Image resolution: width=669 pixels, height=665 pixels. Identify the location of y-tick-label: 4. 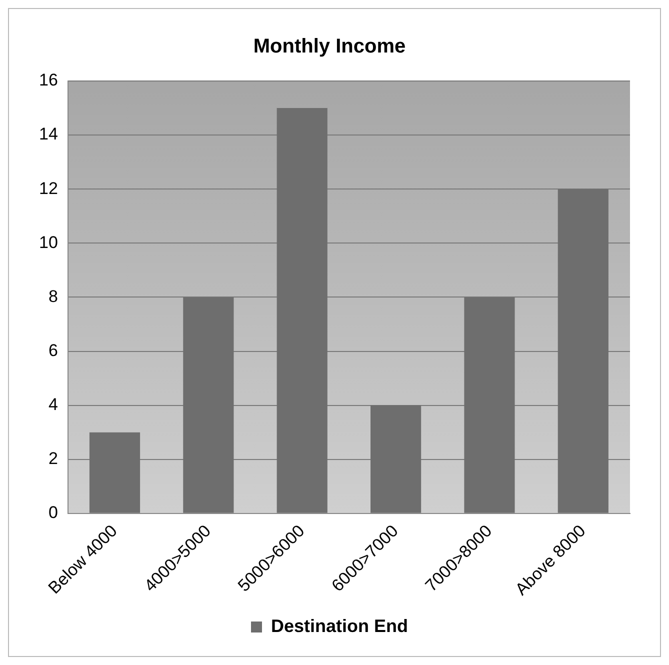
(53, 404).